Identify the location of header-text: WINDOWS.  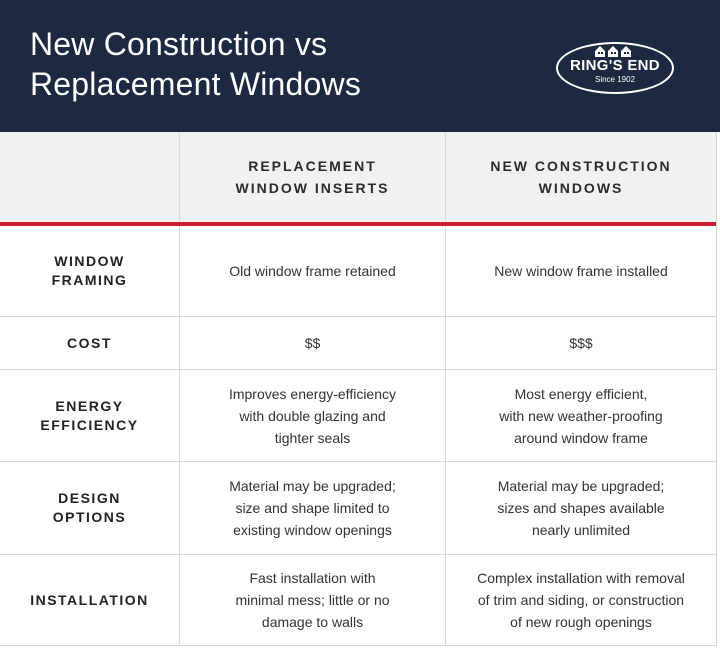
(581, 188).